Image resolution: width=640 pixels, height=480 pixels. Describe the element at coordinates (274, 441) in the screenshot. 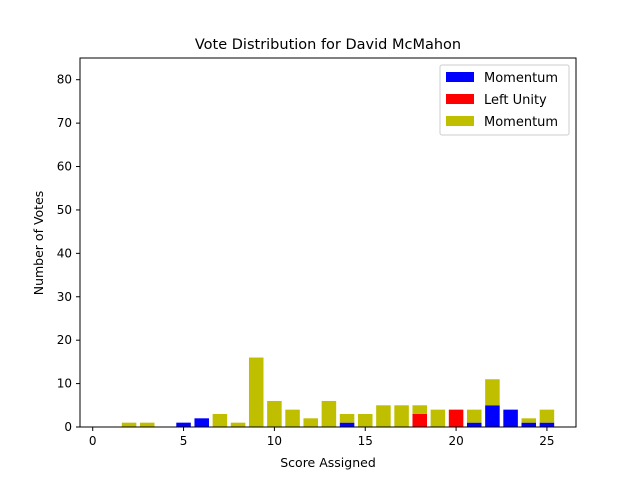

I see `x-tick-label-10: 10` at that location.